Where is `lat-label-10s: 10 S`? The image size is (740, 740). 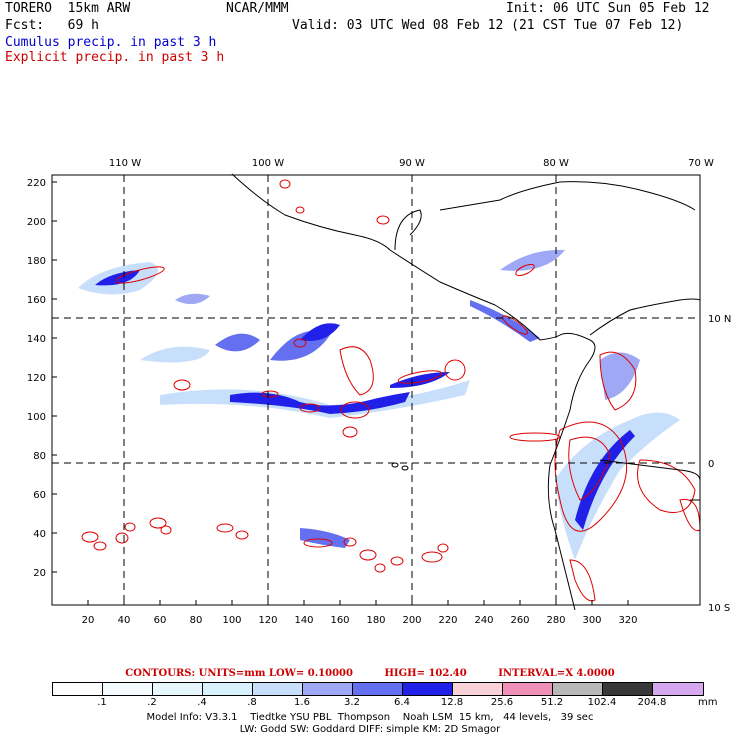
lat-label-10s: 10 S is located at coordinates (719, 608).